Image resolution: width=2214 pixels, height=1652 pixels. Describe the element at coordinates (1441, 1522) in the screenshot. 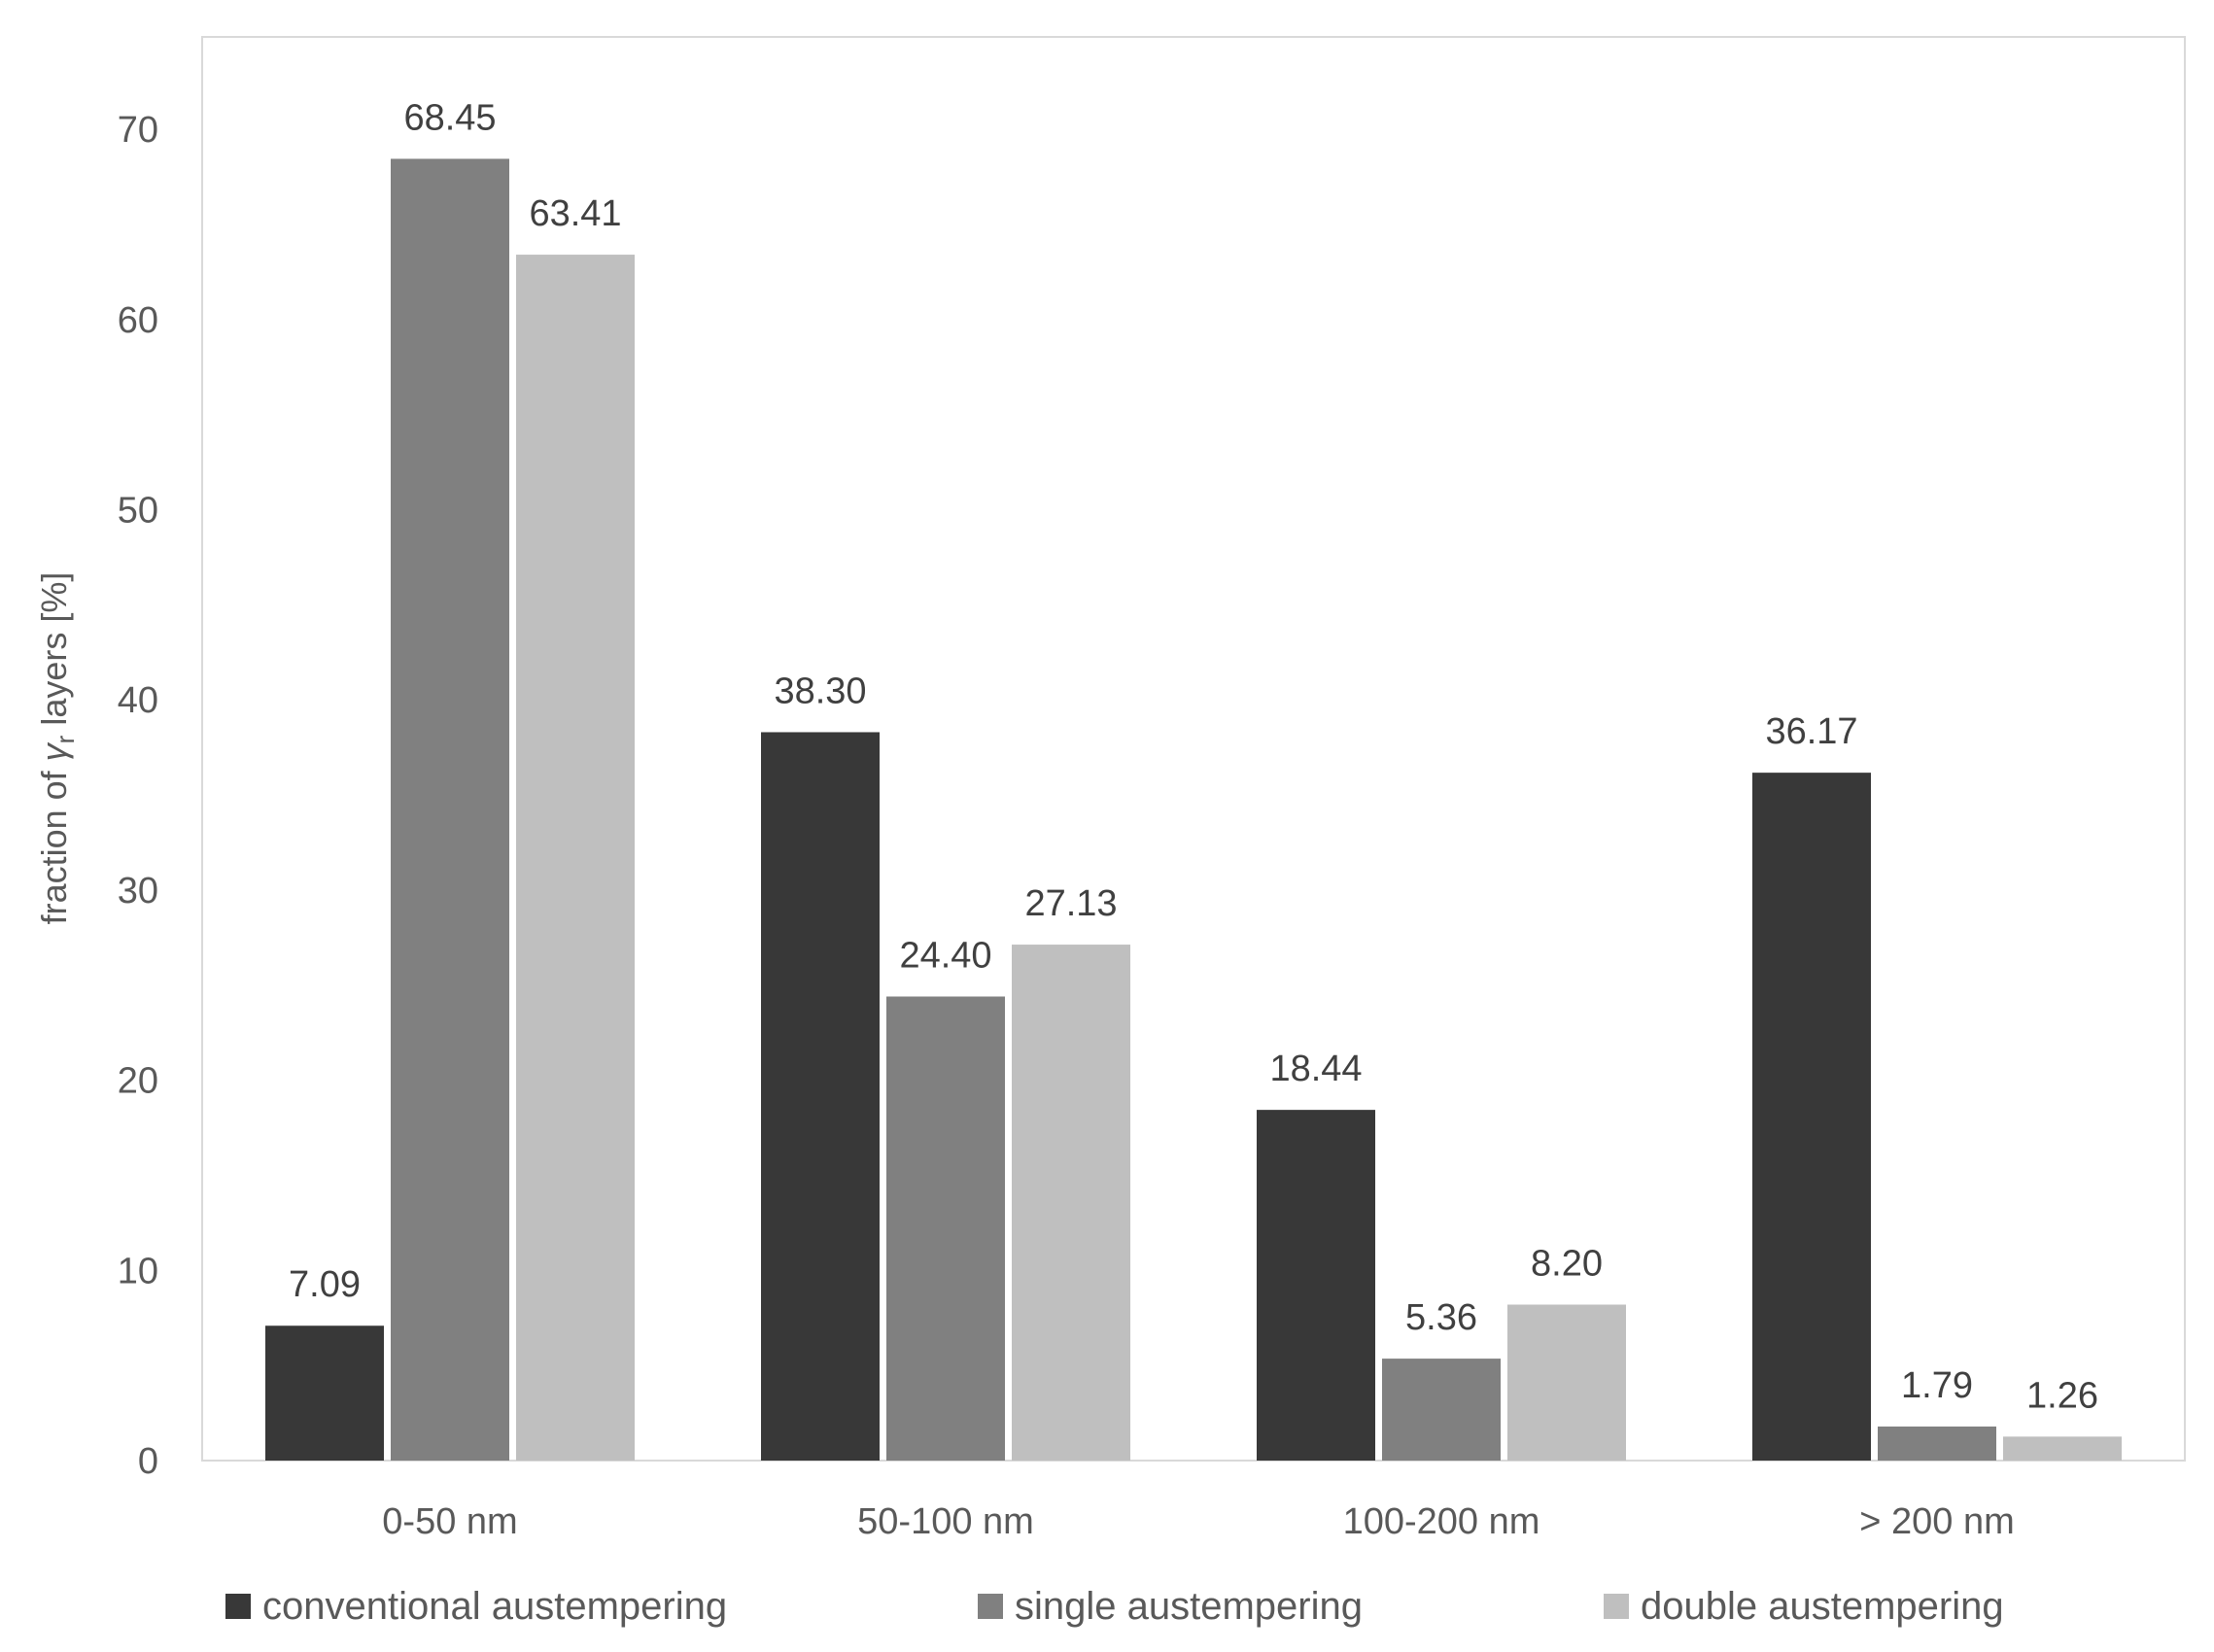

I see `category-label: 100-200 nm` at that location.